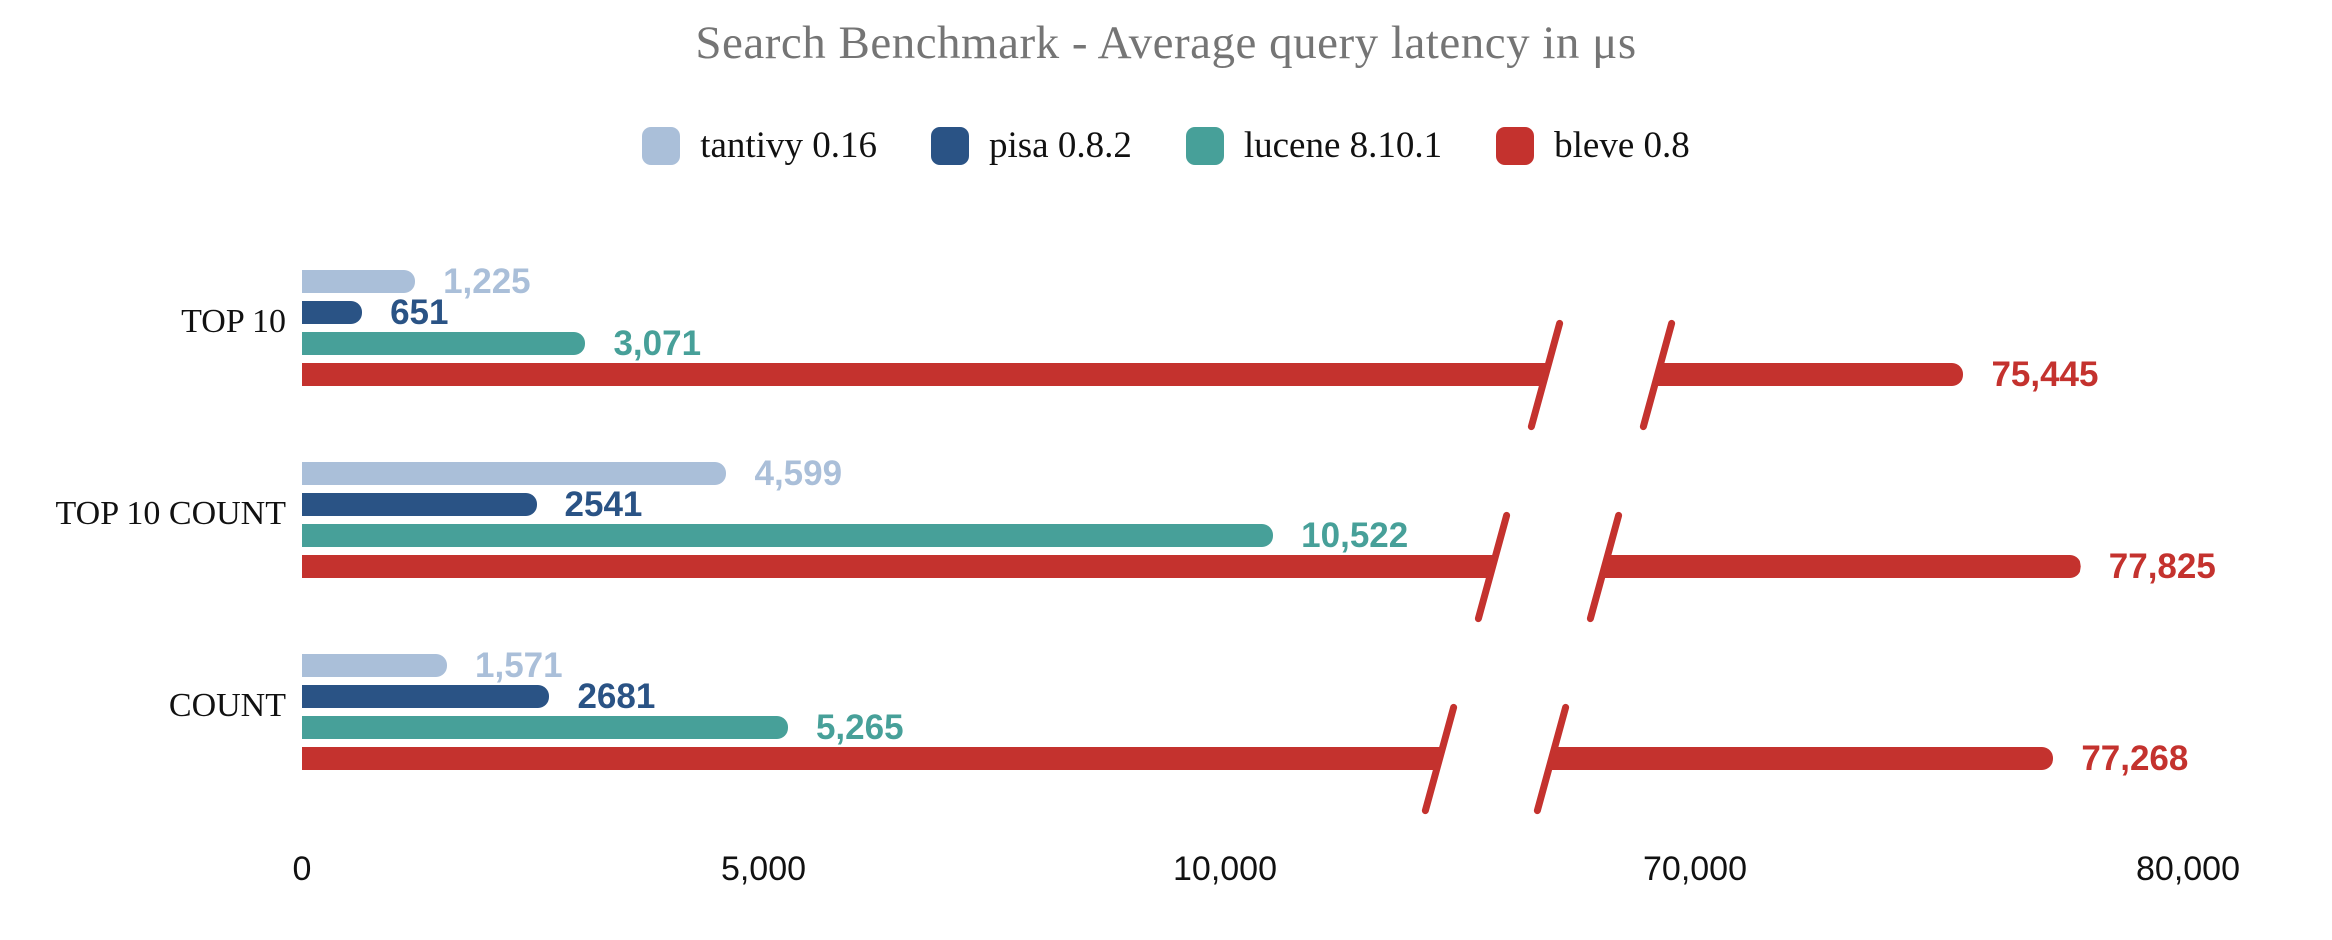 The width and height of the screenshot is (2332, 940). What do you see at coordinates (788, 535) in the screenshot?
I see `bar-lucene-8-10-1-top-10-count` at bounding box center [788, 535].